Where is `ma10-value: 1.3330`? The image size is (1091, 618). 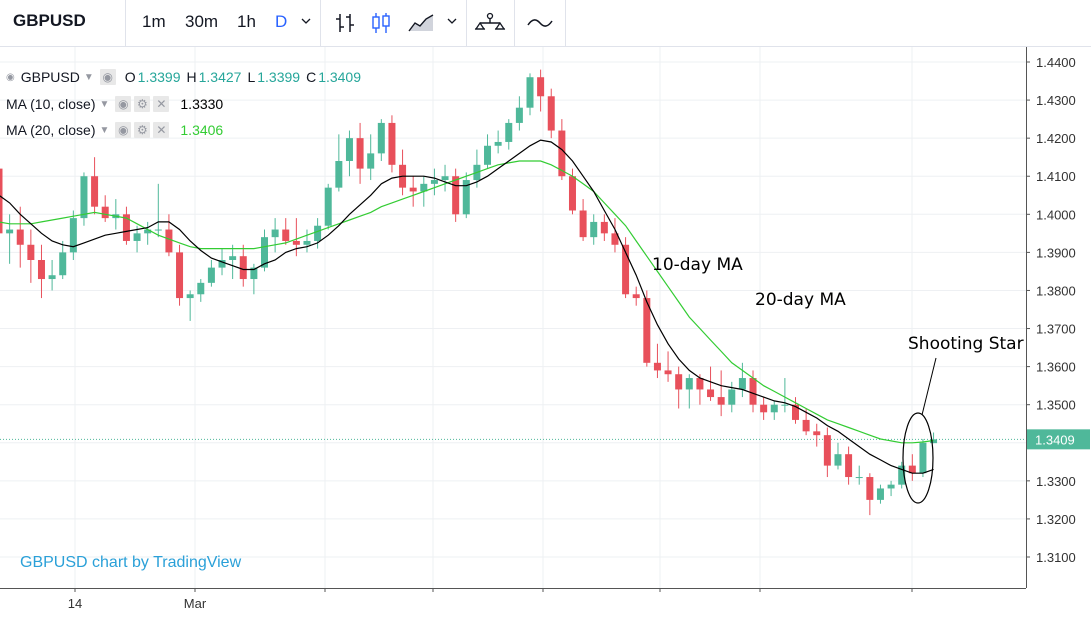 ma10-value: 1.3330 is located at coordinates (202, 104).